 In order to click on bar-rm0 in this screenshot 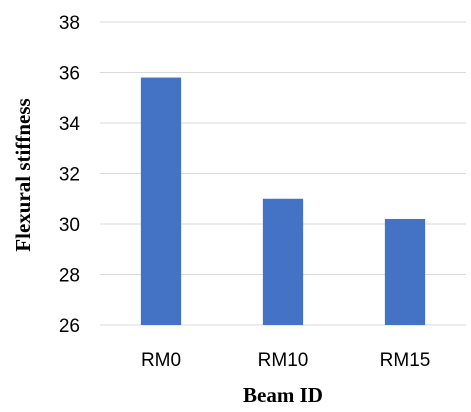, I will do `click(161, 201)`.